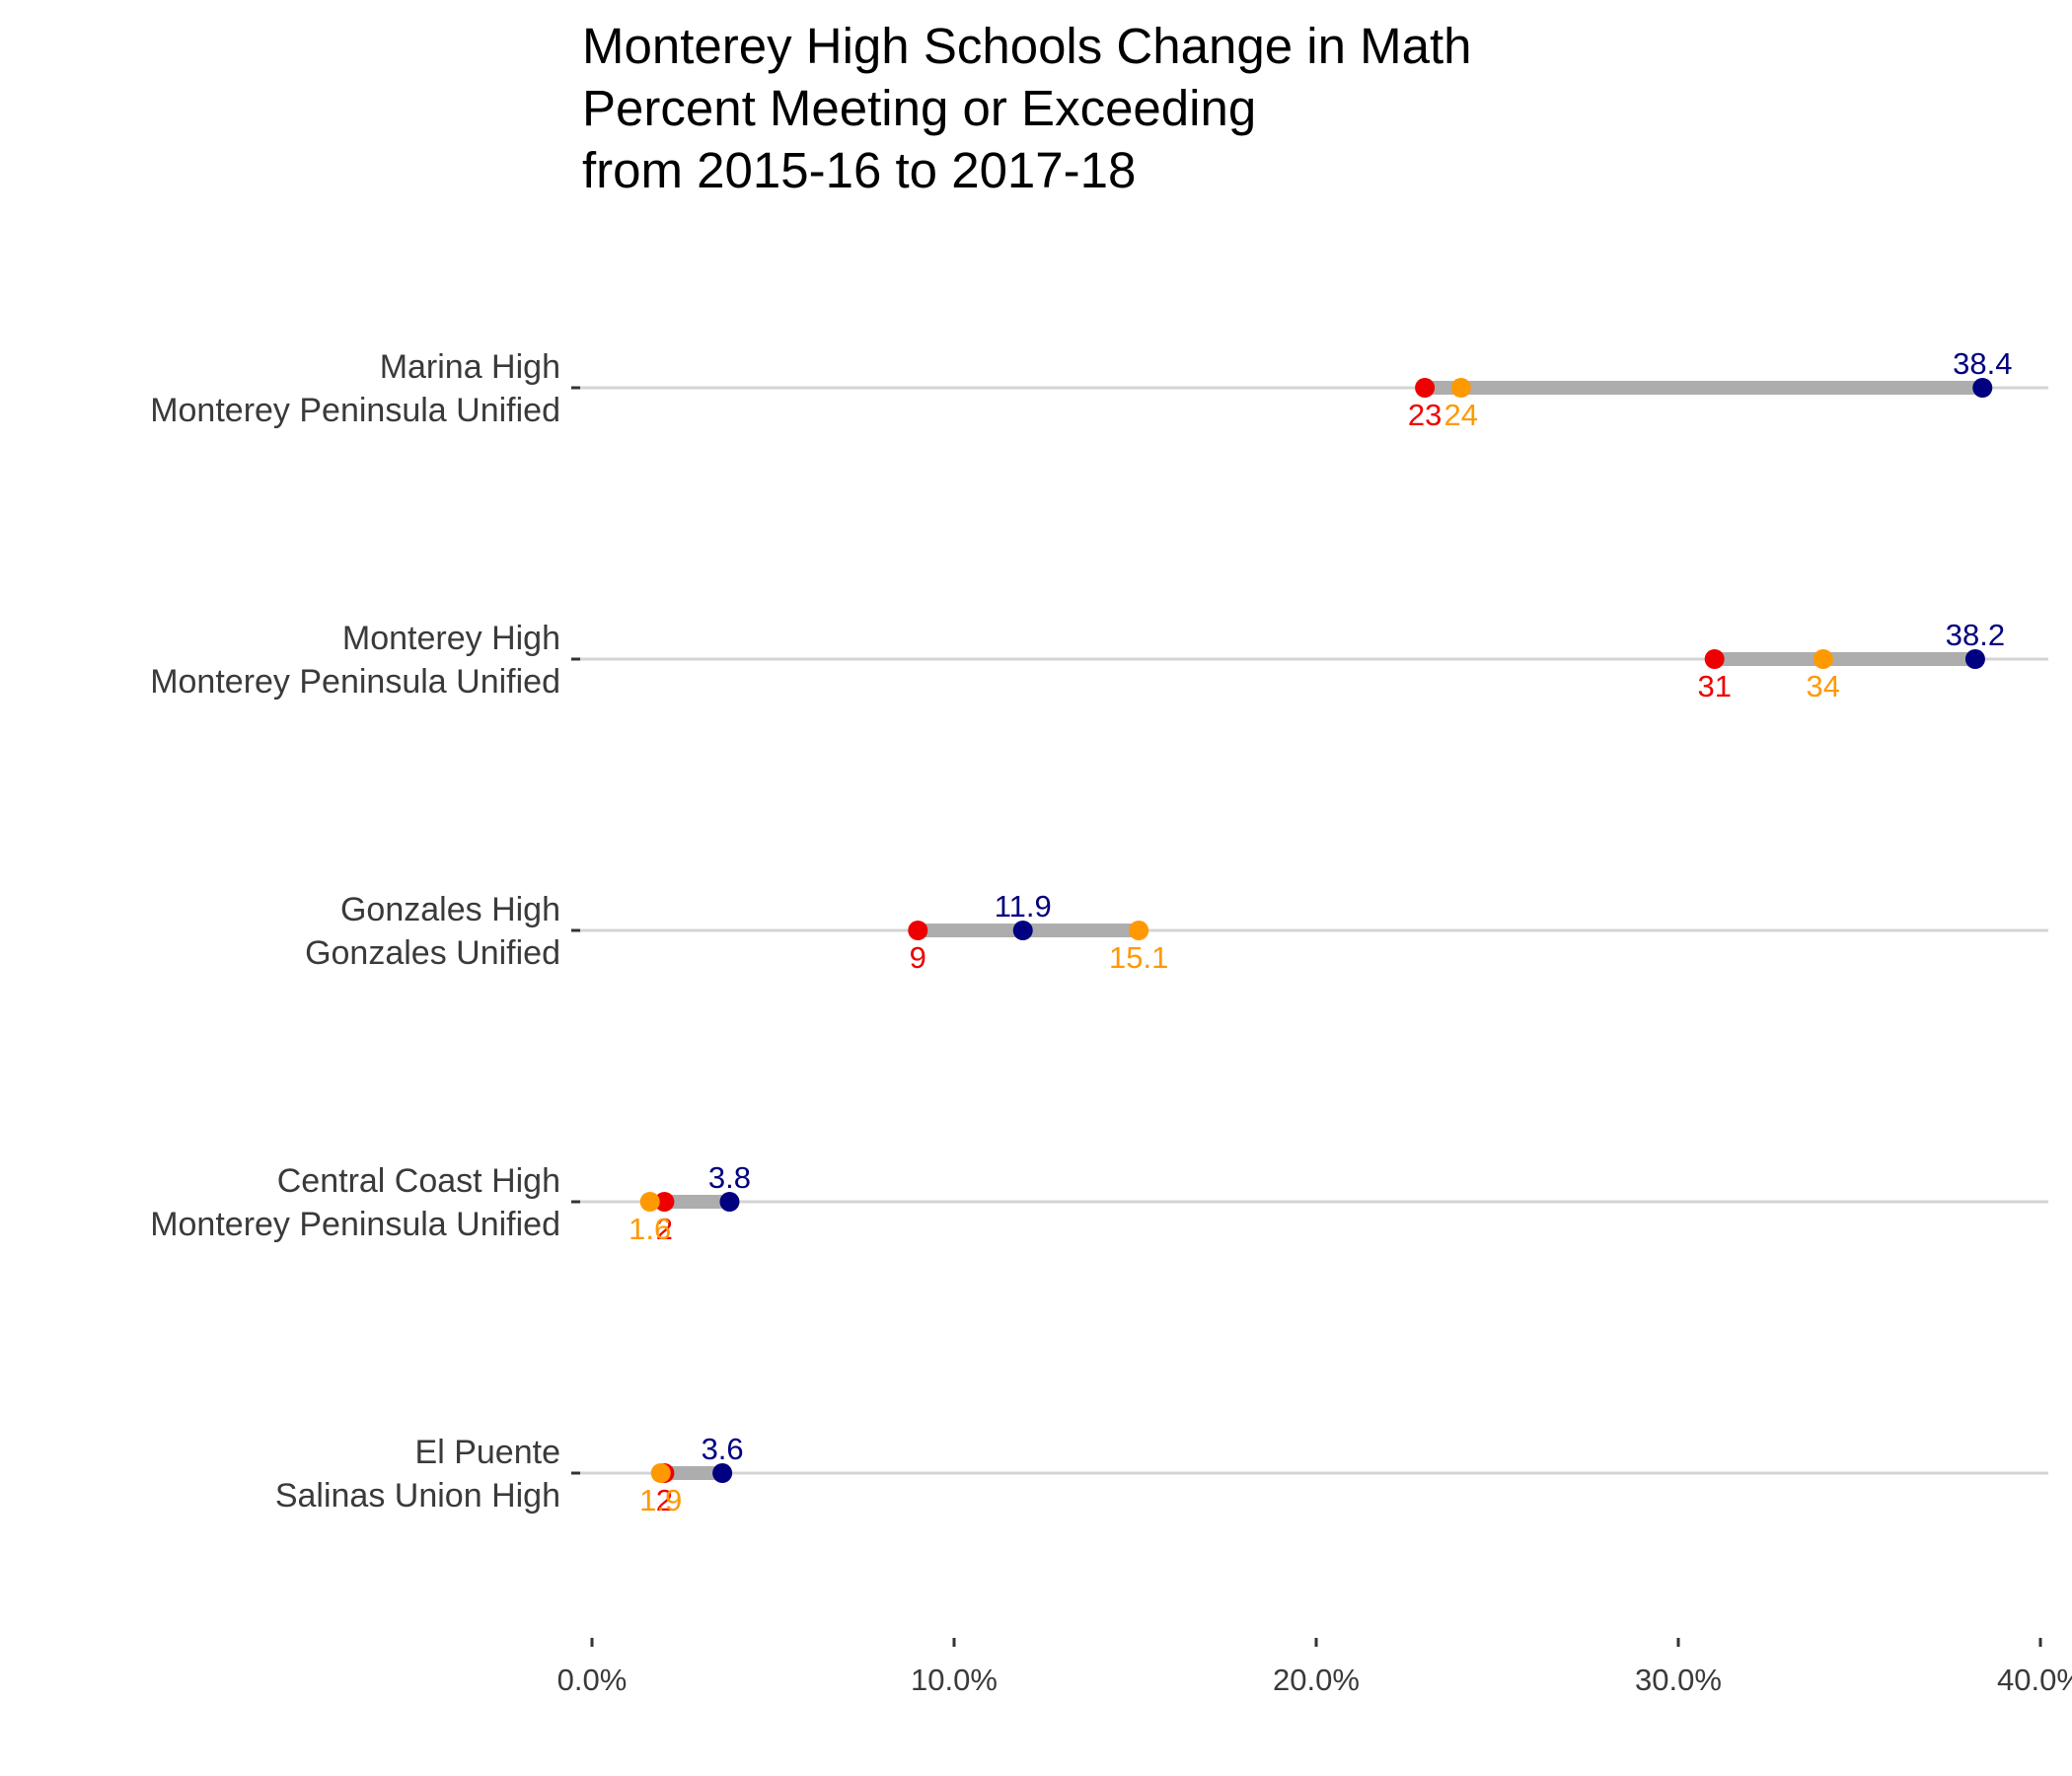 The image size is (2072, 1776). I want to click on navy-data-label: 38.4, so click(1983, 364).